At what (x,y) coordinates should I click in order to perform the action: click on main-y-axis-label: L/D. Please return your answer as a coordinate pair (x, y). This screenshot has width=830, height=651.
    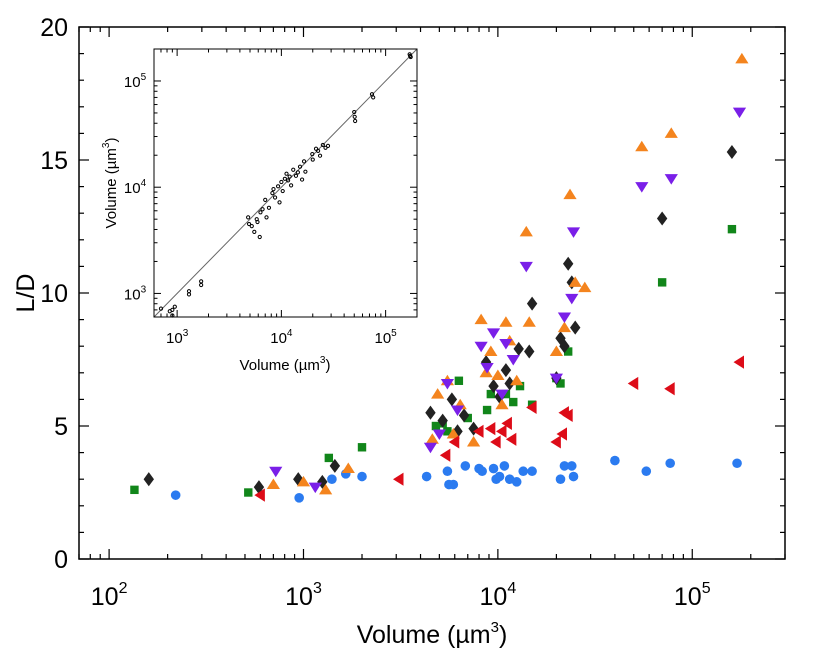
    Looking at the image, I should click on (26, 293).